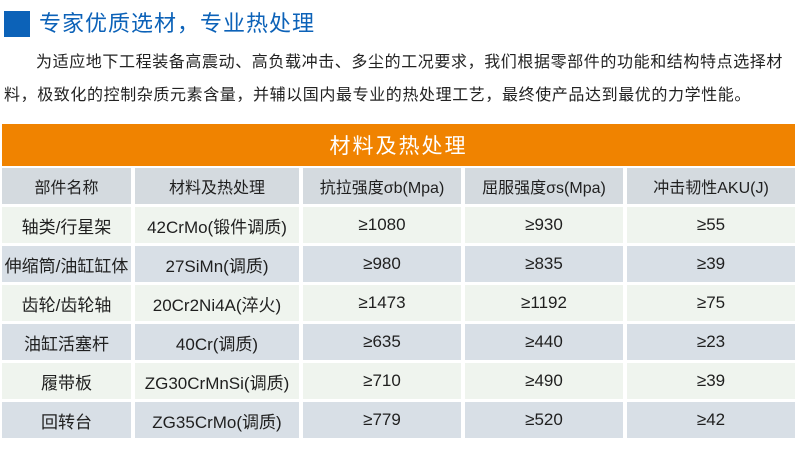 This screenshot has width=800, height=456. I want to click on table-cell: ≥23, so click(711, 342).